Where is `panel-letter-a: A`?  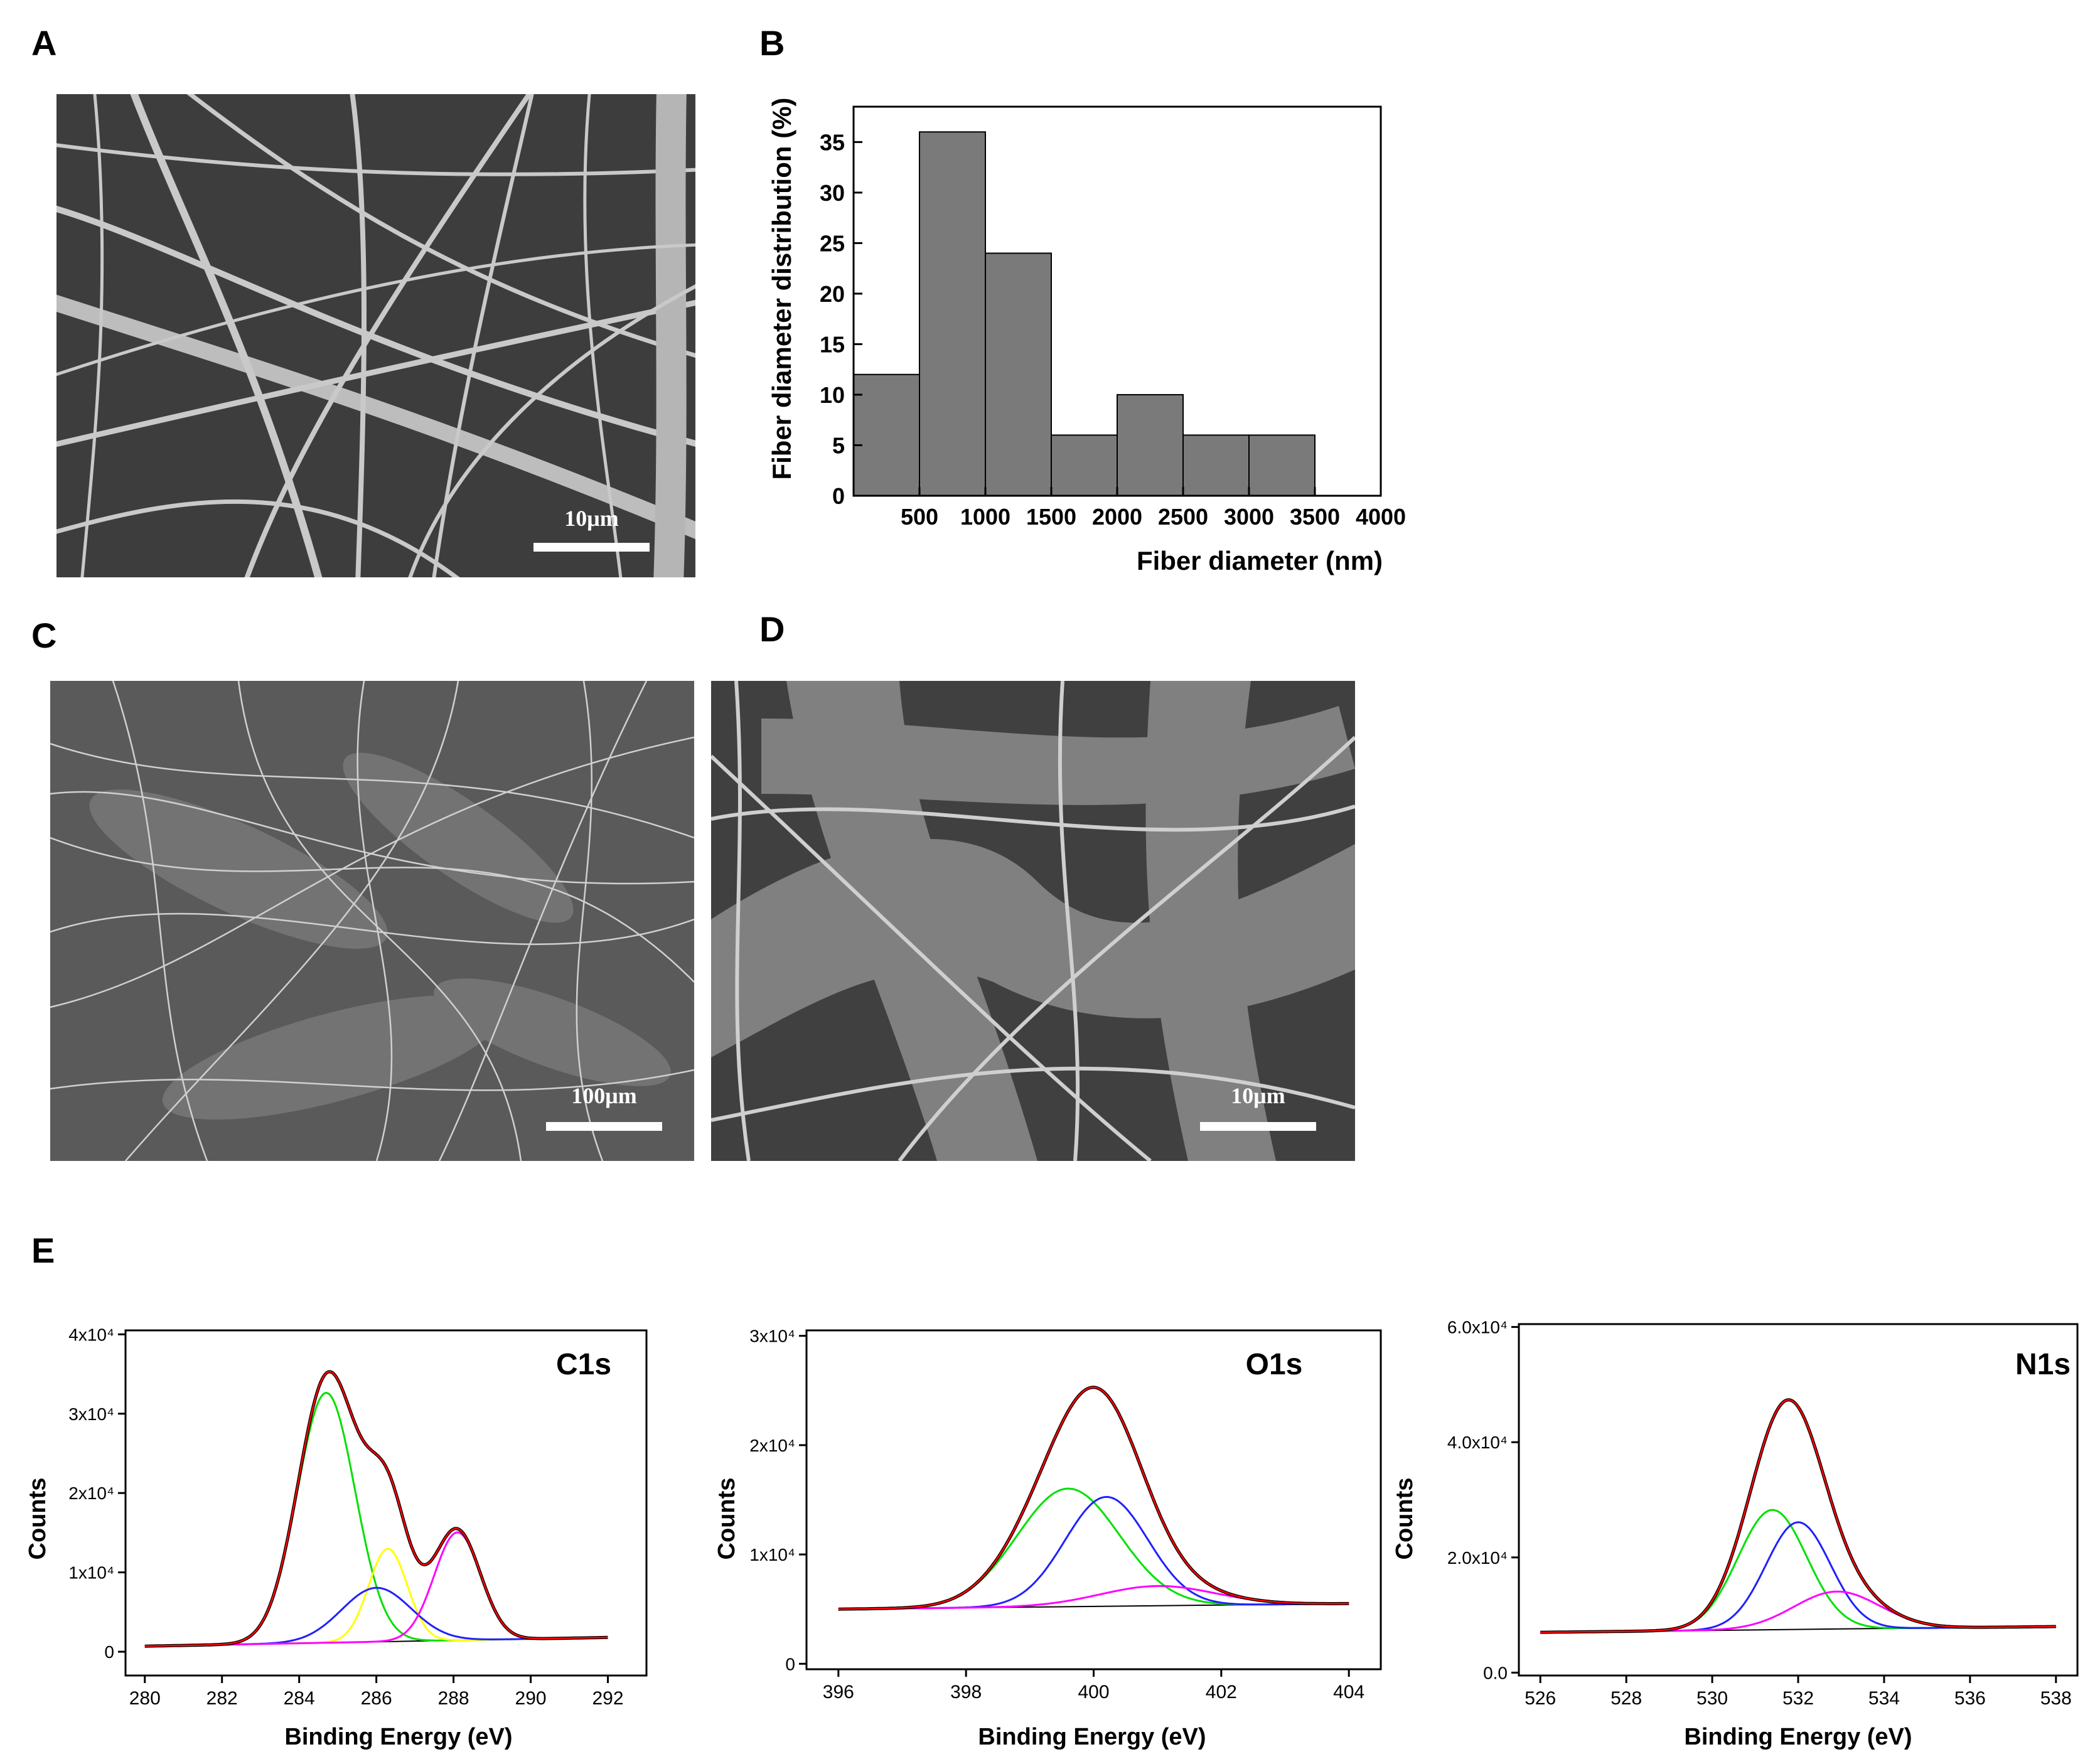 panel-letter-a: A is located at coordinates (44, 43).